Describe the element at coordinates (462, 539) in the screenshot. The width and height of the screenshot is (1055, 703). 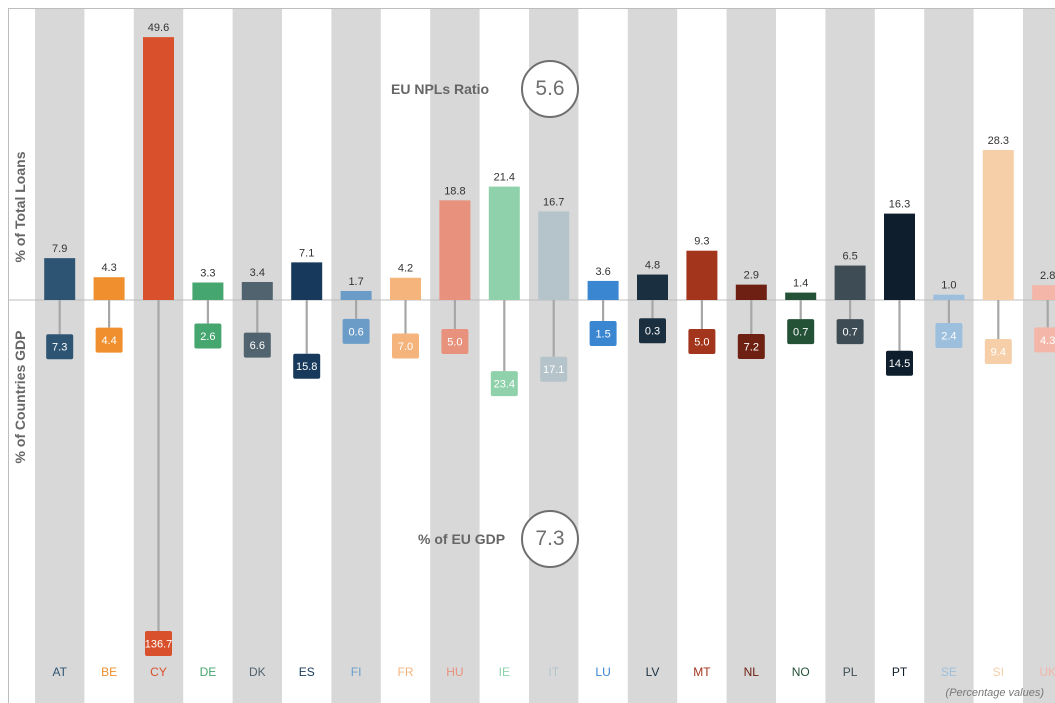
I see `eu-gdp-label: % of EU GDP` at that location.